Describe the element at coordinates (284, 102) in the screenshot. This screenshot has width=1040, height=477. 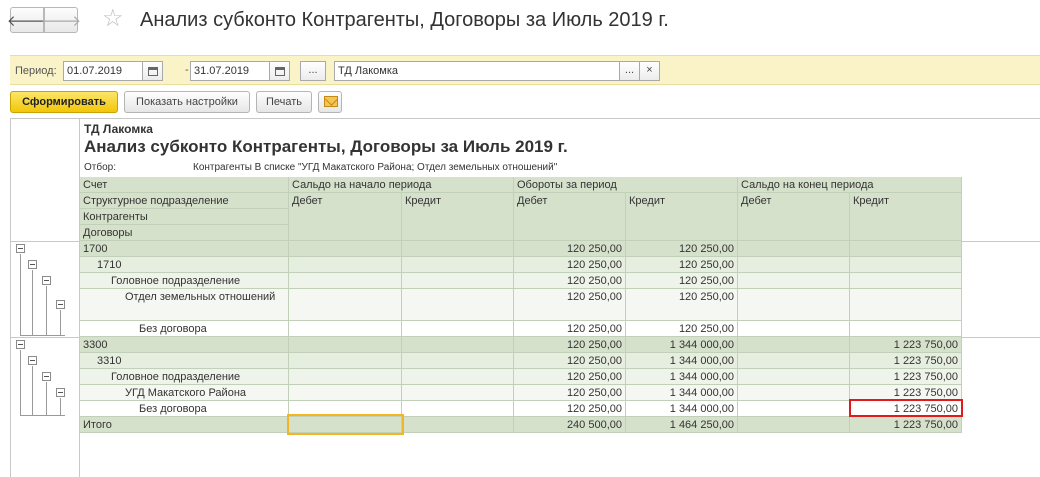
I see `print-button: Печать` at that location.